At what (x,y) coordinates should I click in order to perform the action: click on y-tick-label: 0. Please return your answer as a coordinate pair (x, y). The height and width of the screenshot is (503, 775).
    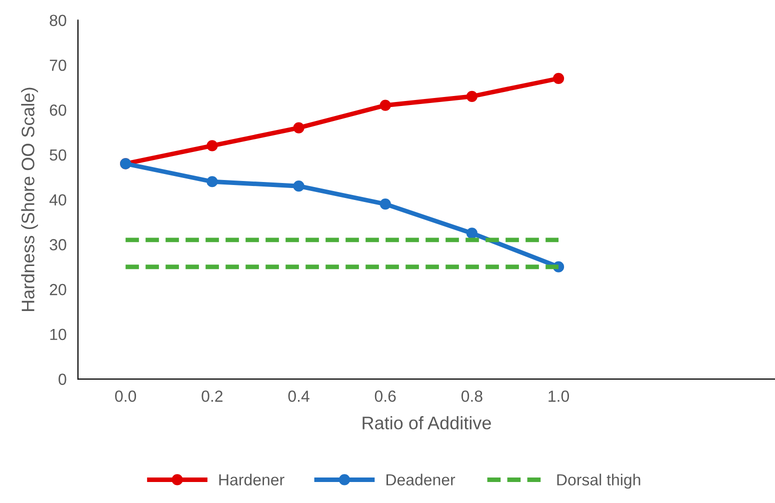
    Looking at the image, I should click on (62, 379).